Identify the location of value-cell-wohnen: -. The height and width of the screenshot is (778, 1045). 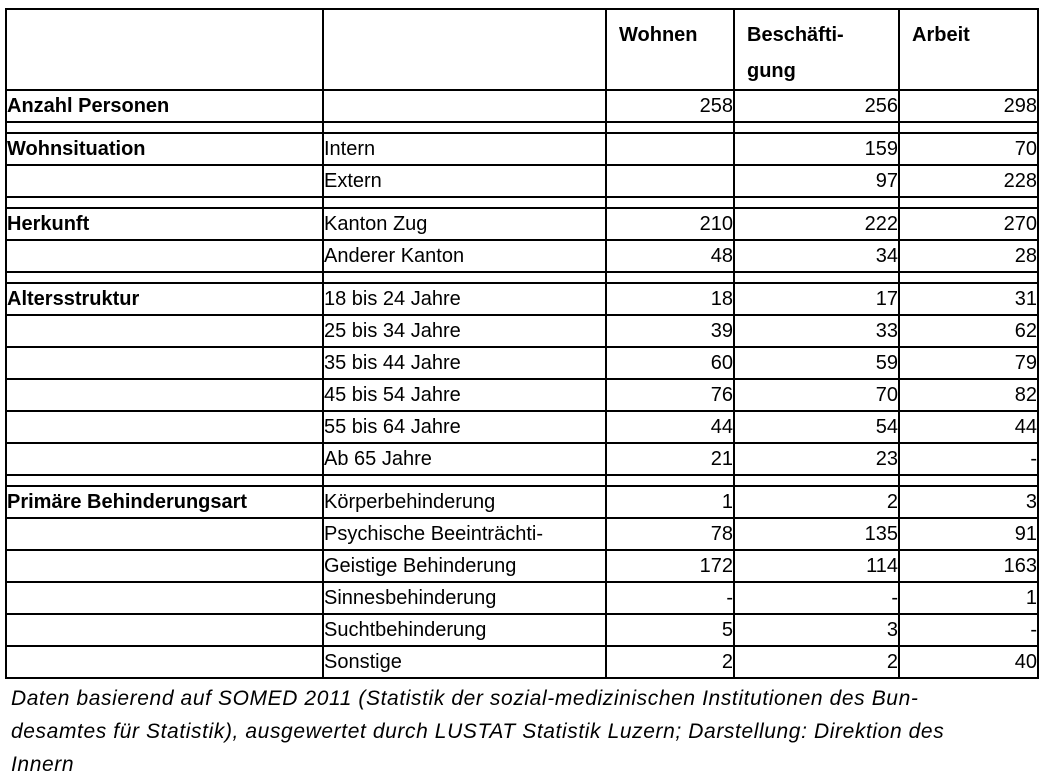
(670, 598).